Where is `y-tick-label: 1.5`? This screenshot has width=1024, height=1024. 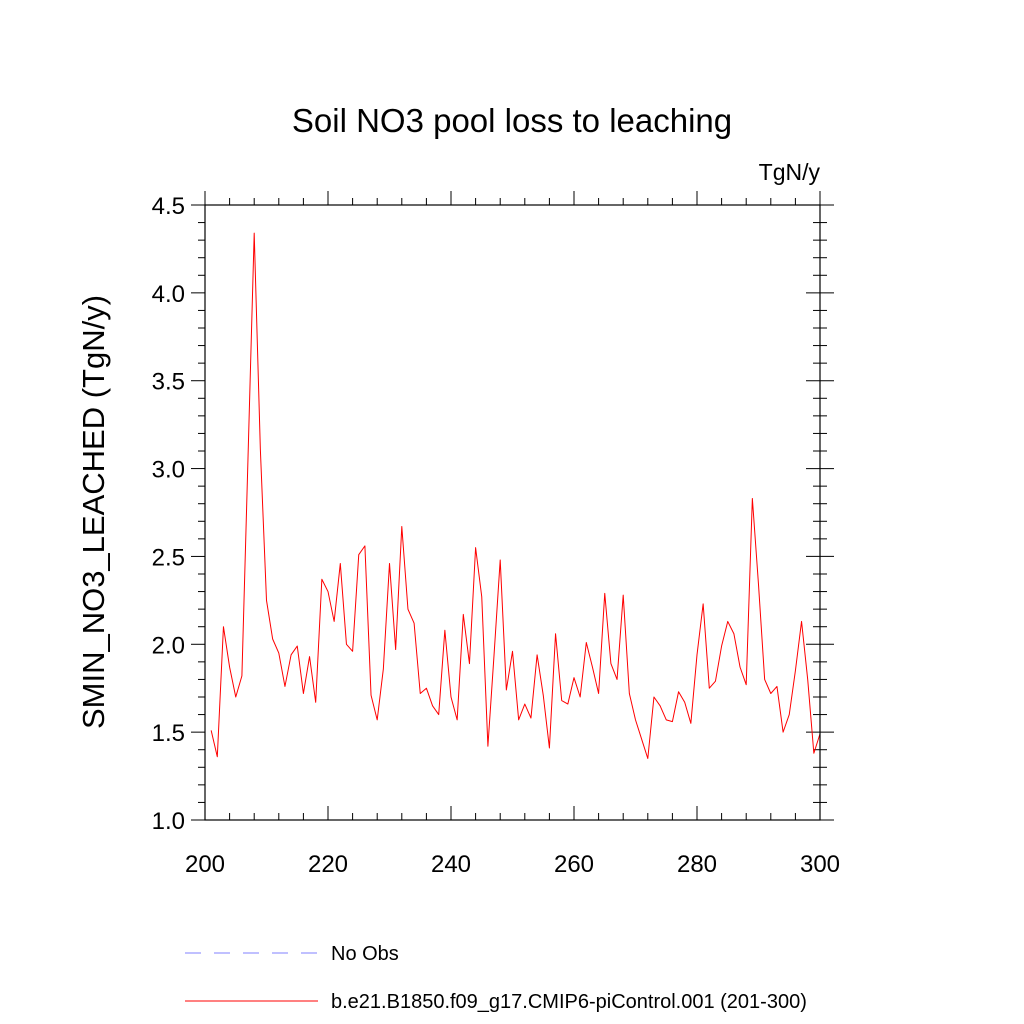
y-tick-label: 1.5 is located at coordinates (168, 733).